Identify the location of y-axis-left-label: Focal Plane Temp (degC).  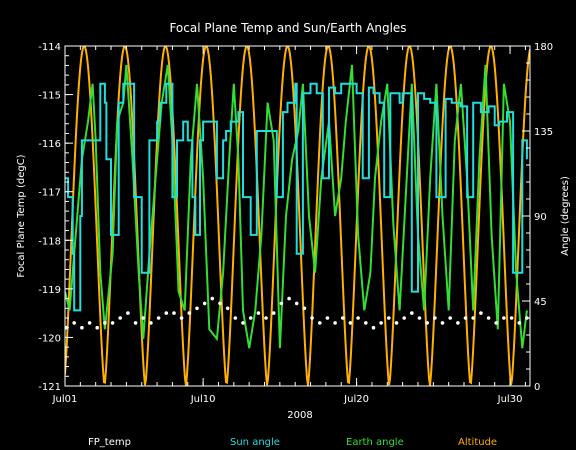
(21, 215).